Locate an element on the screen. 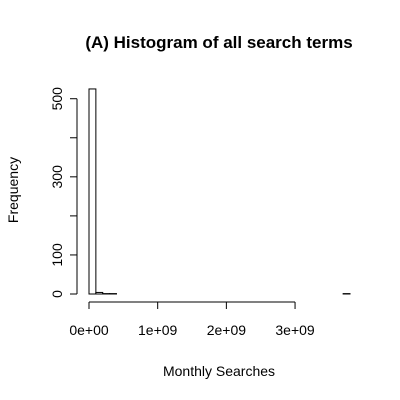 The width and height of the screenshot is (400, 400). y-tick-label: 500 is located at coordinates (57, 99).